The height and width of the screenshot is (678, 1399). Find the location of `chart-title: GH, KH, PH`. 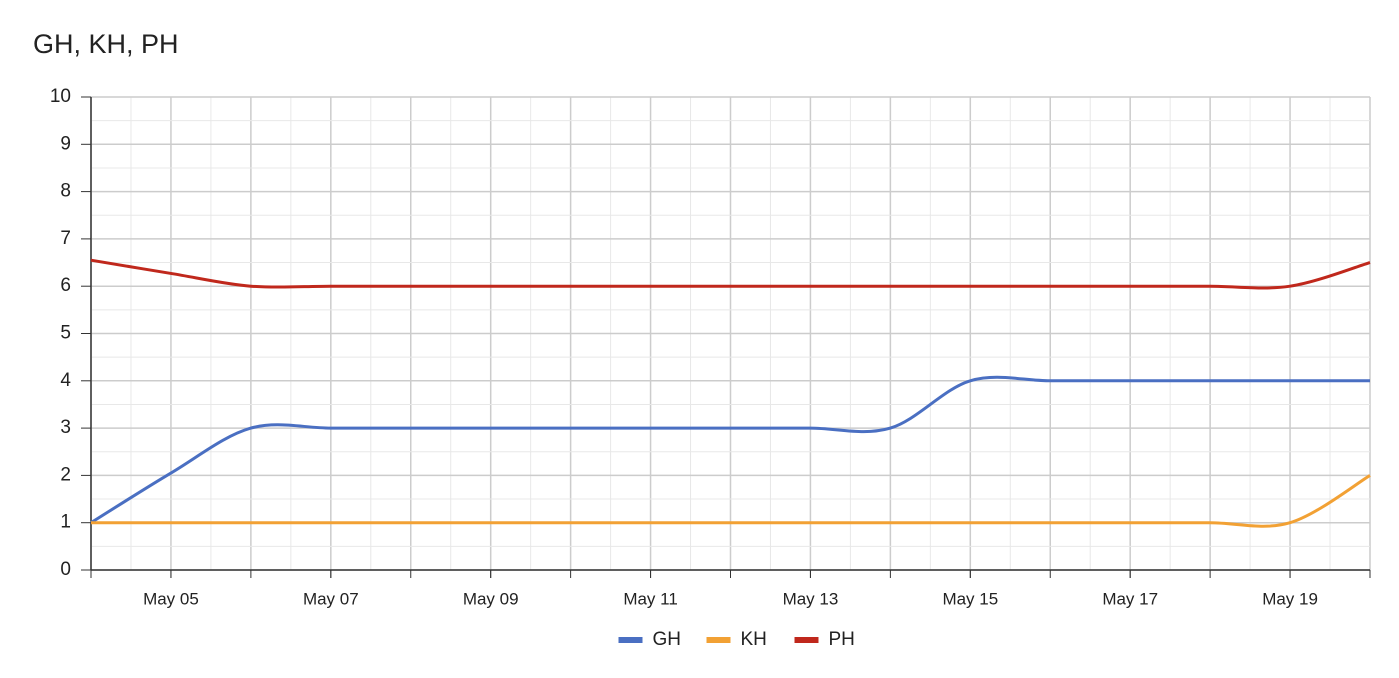

chart-title: GH, KH, PH is located at coordinates (106, 44).